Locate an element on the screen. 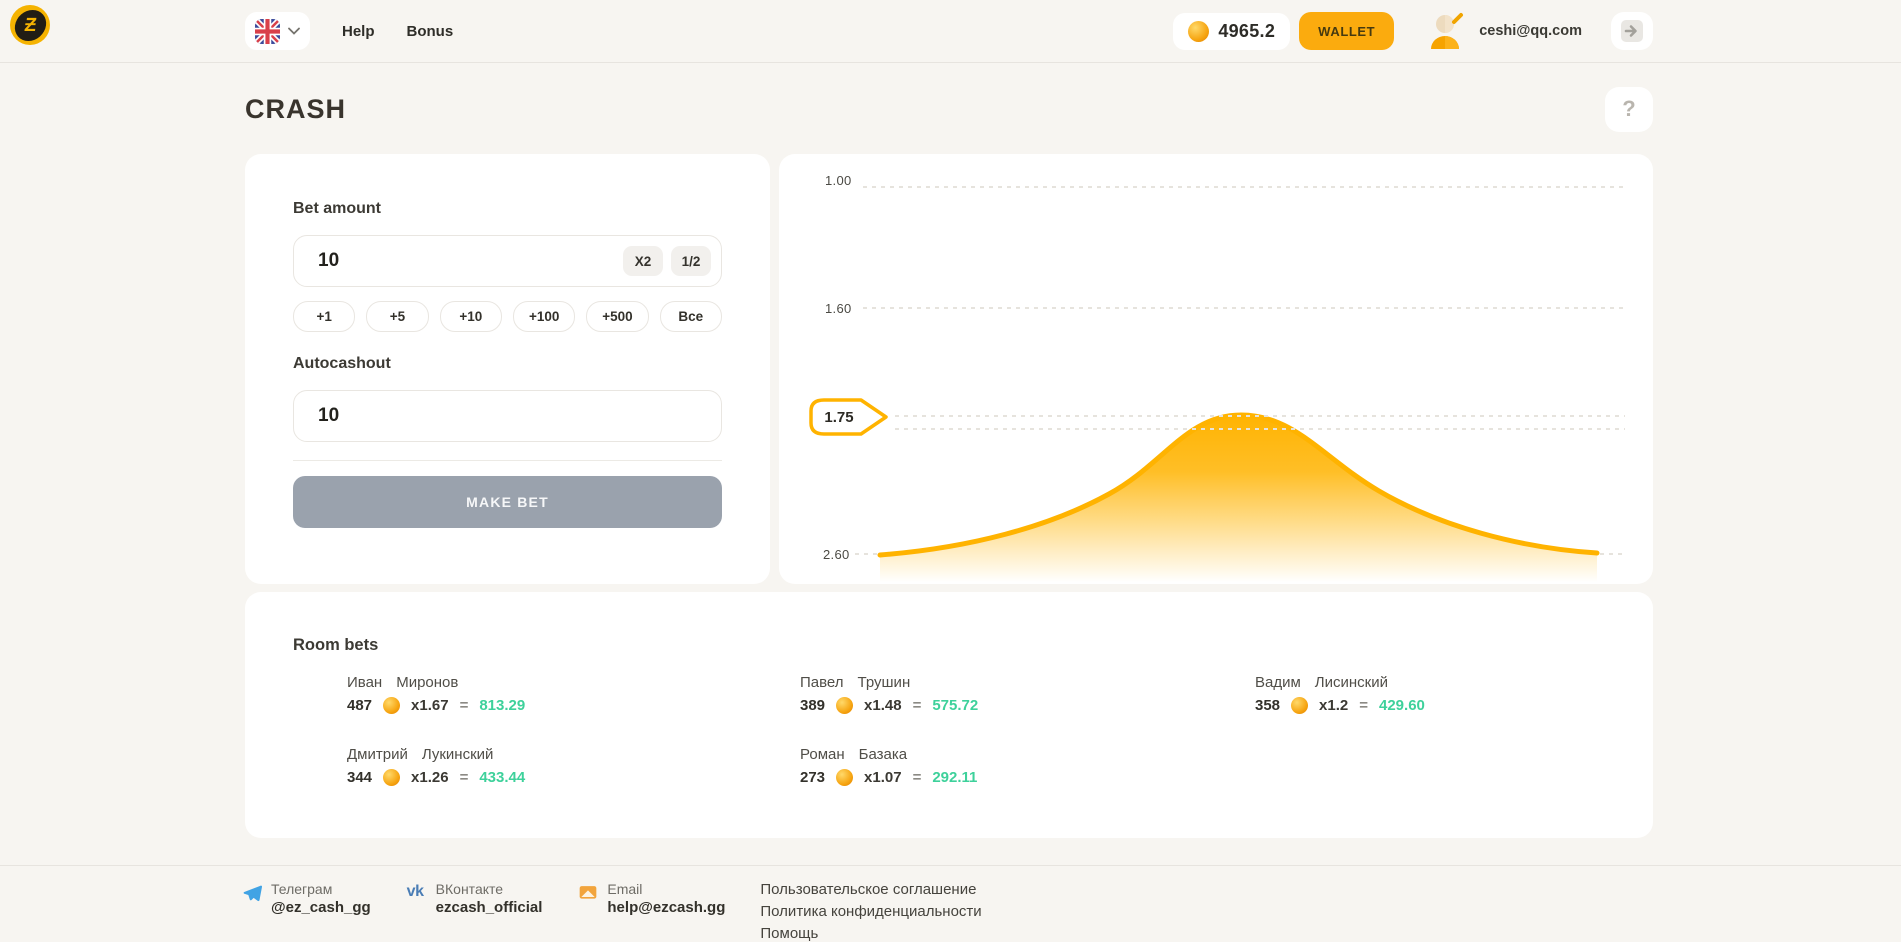 The image size is (1901, 942). bet-amount-label: Bet amount is located at coordinates (337, 208).